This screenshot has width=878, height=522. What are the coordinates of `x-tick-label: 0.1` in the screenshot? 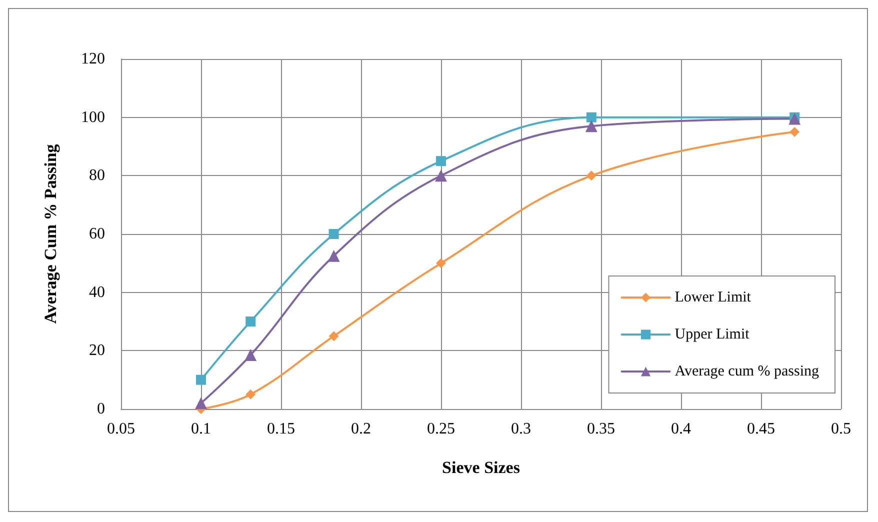 It's located at (201, 429).